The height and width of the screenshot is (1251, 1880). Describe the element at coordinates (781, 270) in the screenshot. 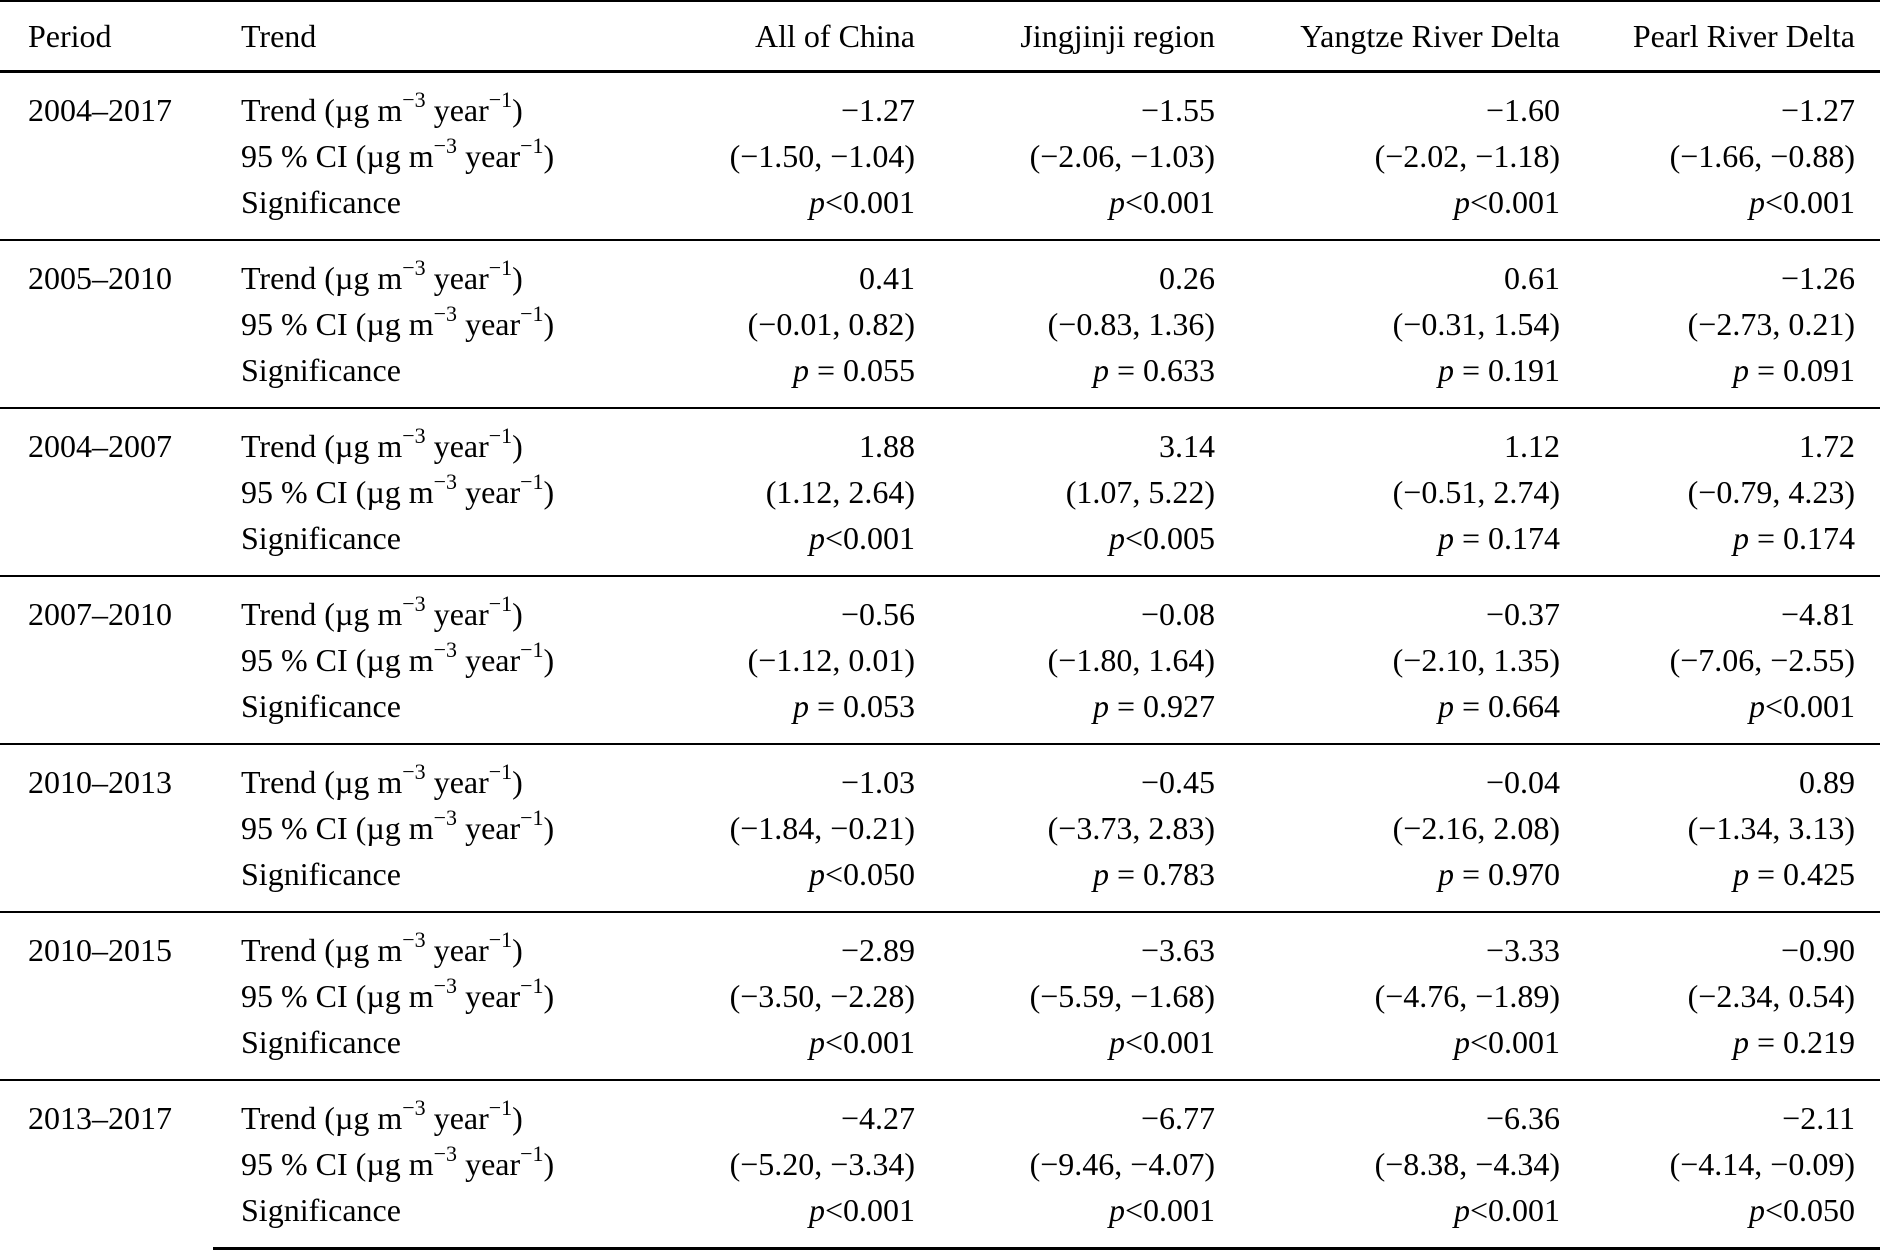

I see `trend-value-cell: 0.41` at that location.